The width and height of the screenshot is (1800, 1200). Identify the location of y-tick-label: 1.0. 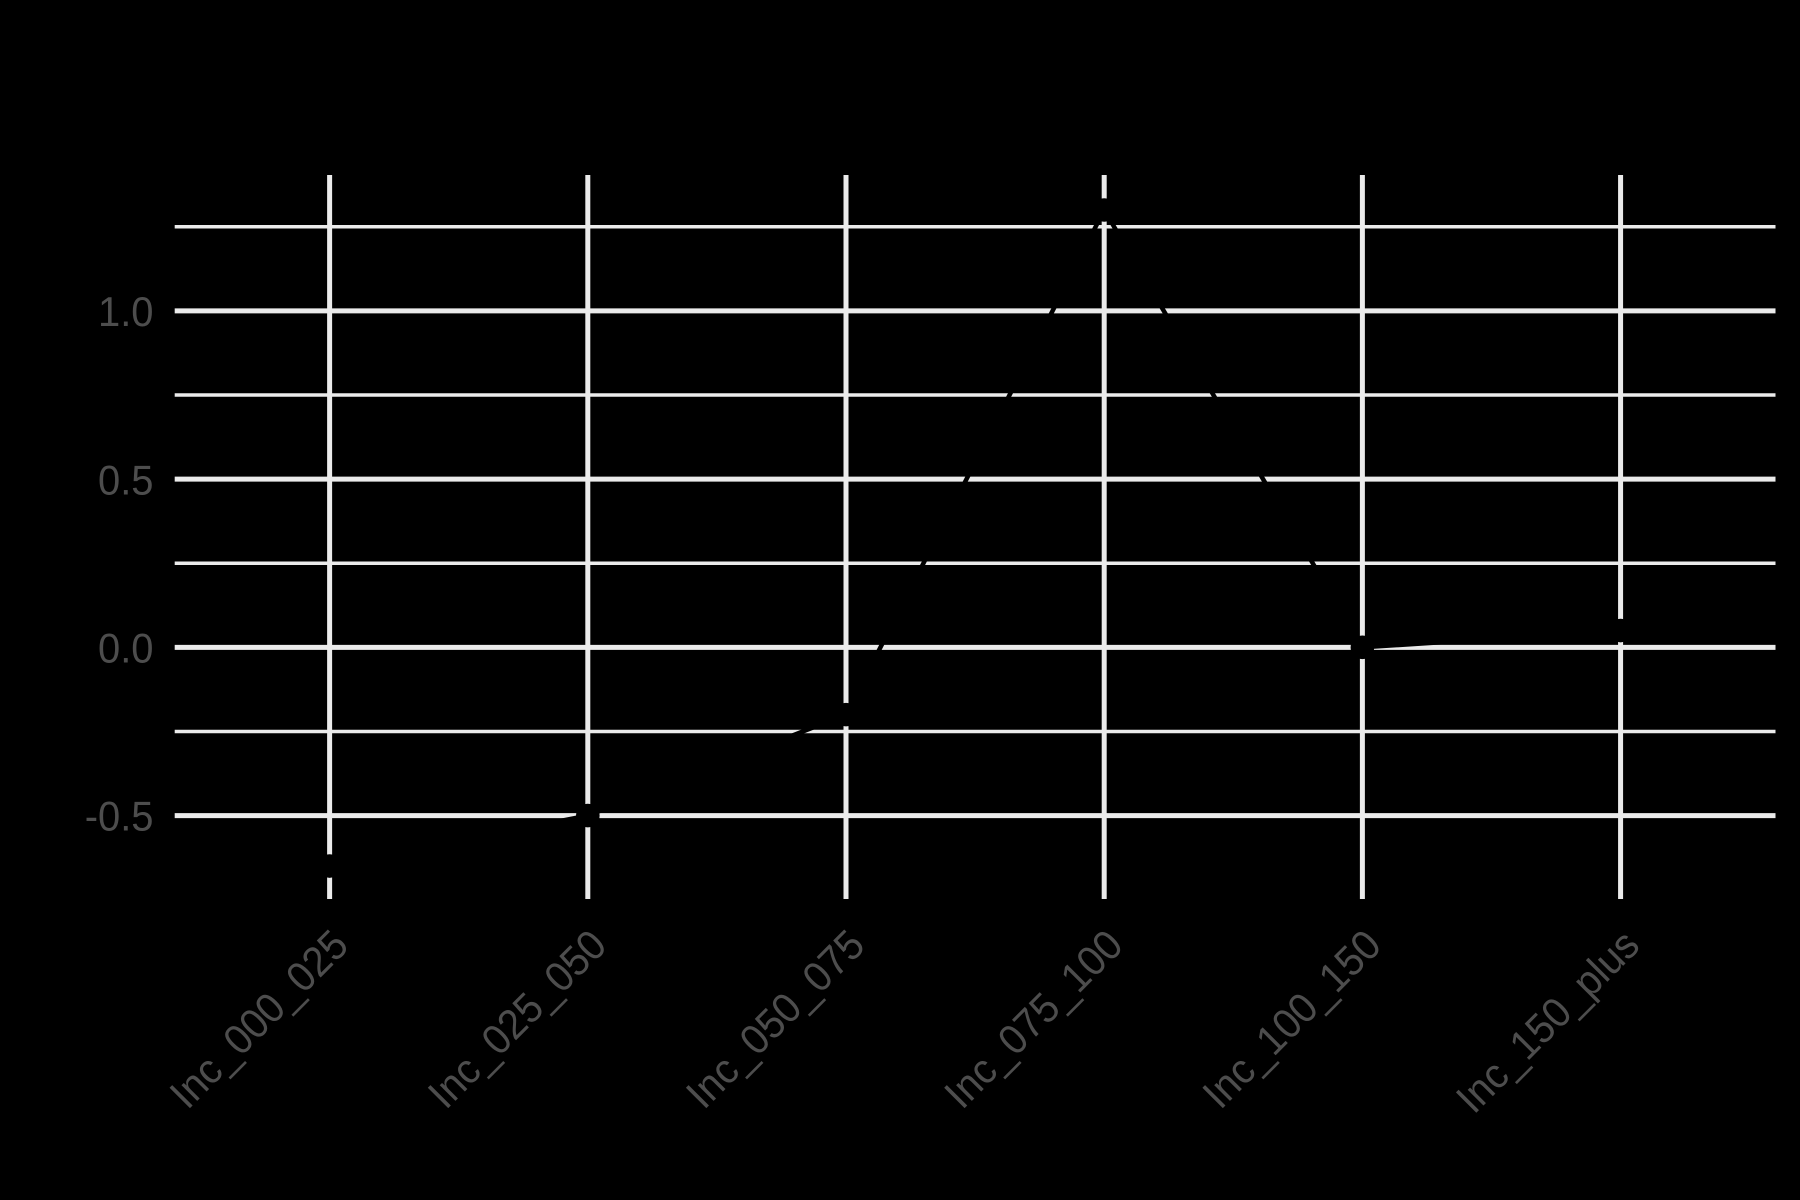
(126, 311).